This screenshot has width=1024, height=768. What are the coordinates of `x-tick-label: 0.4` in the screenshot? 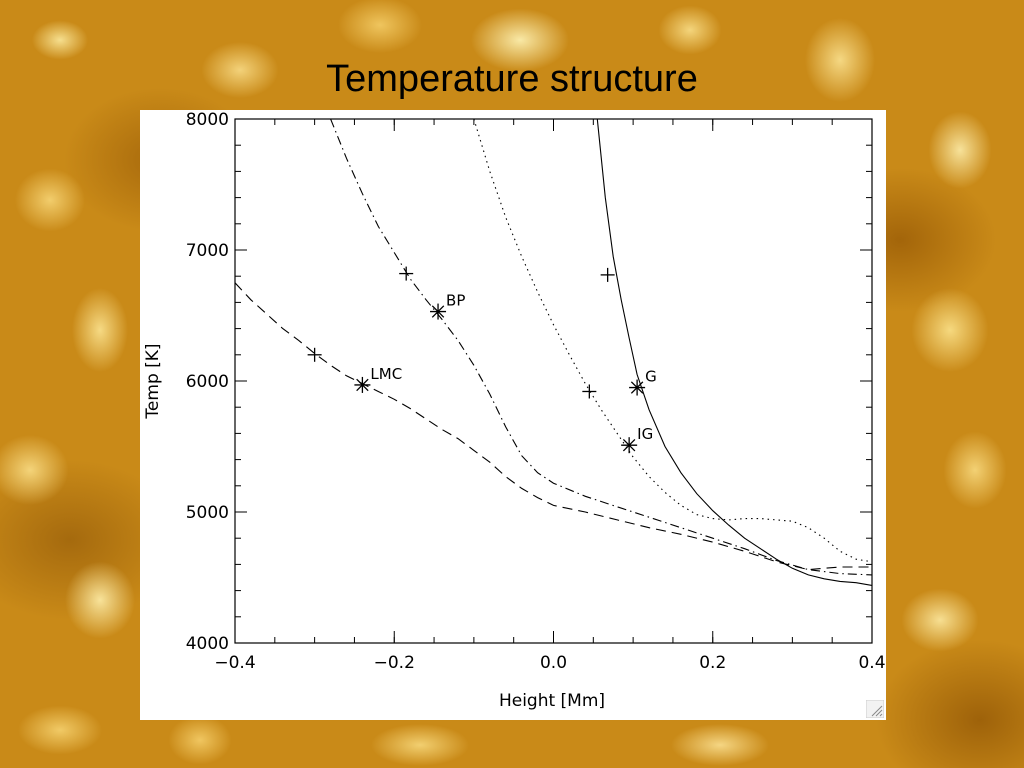 It's located at (871, 663).